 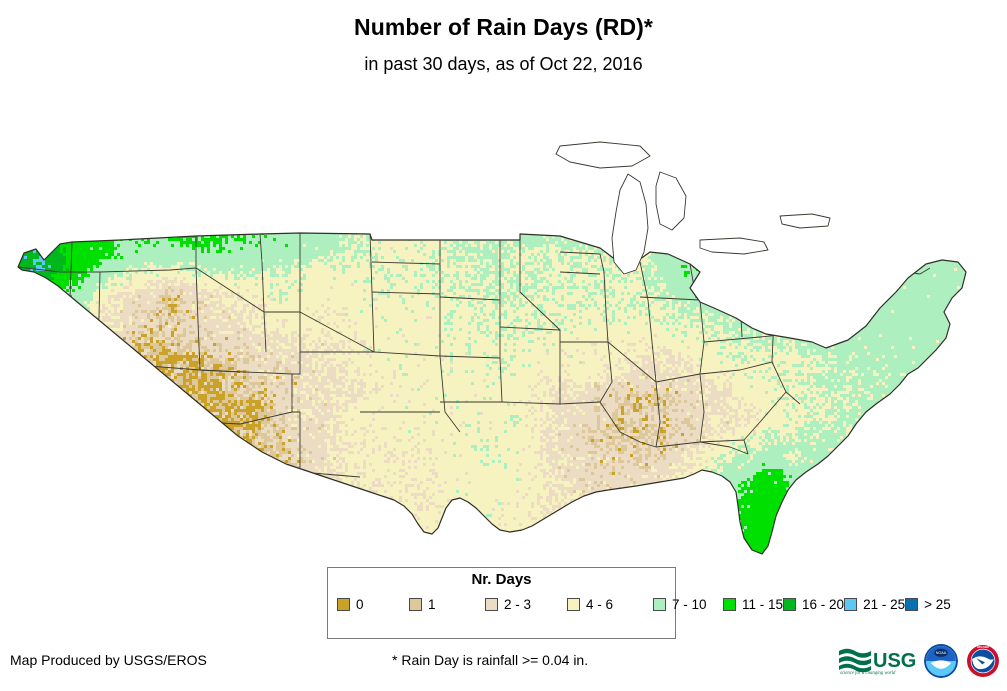 I want to click on legend-entry: 0, so click(x=373, y=604).